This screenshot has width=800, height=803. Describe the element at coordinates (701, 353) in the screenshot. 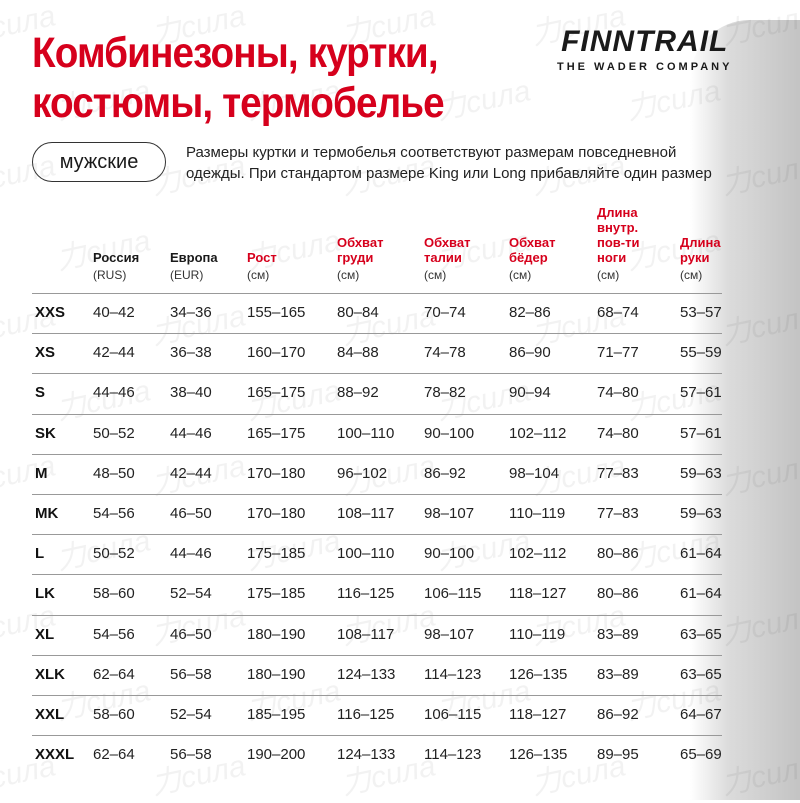

I see `table-cell: 55–59` at that location.